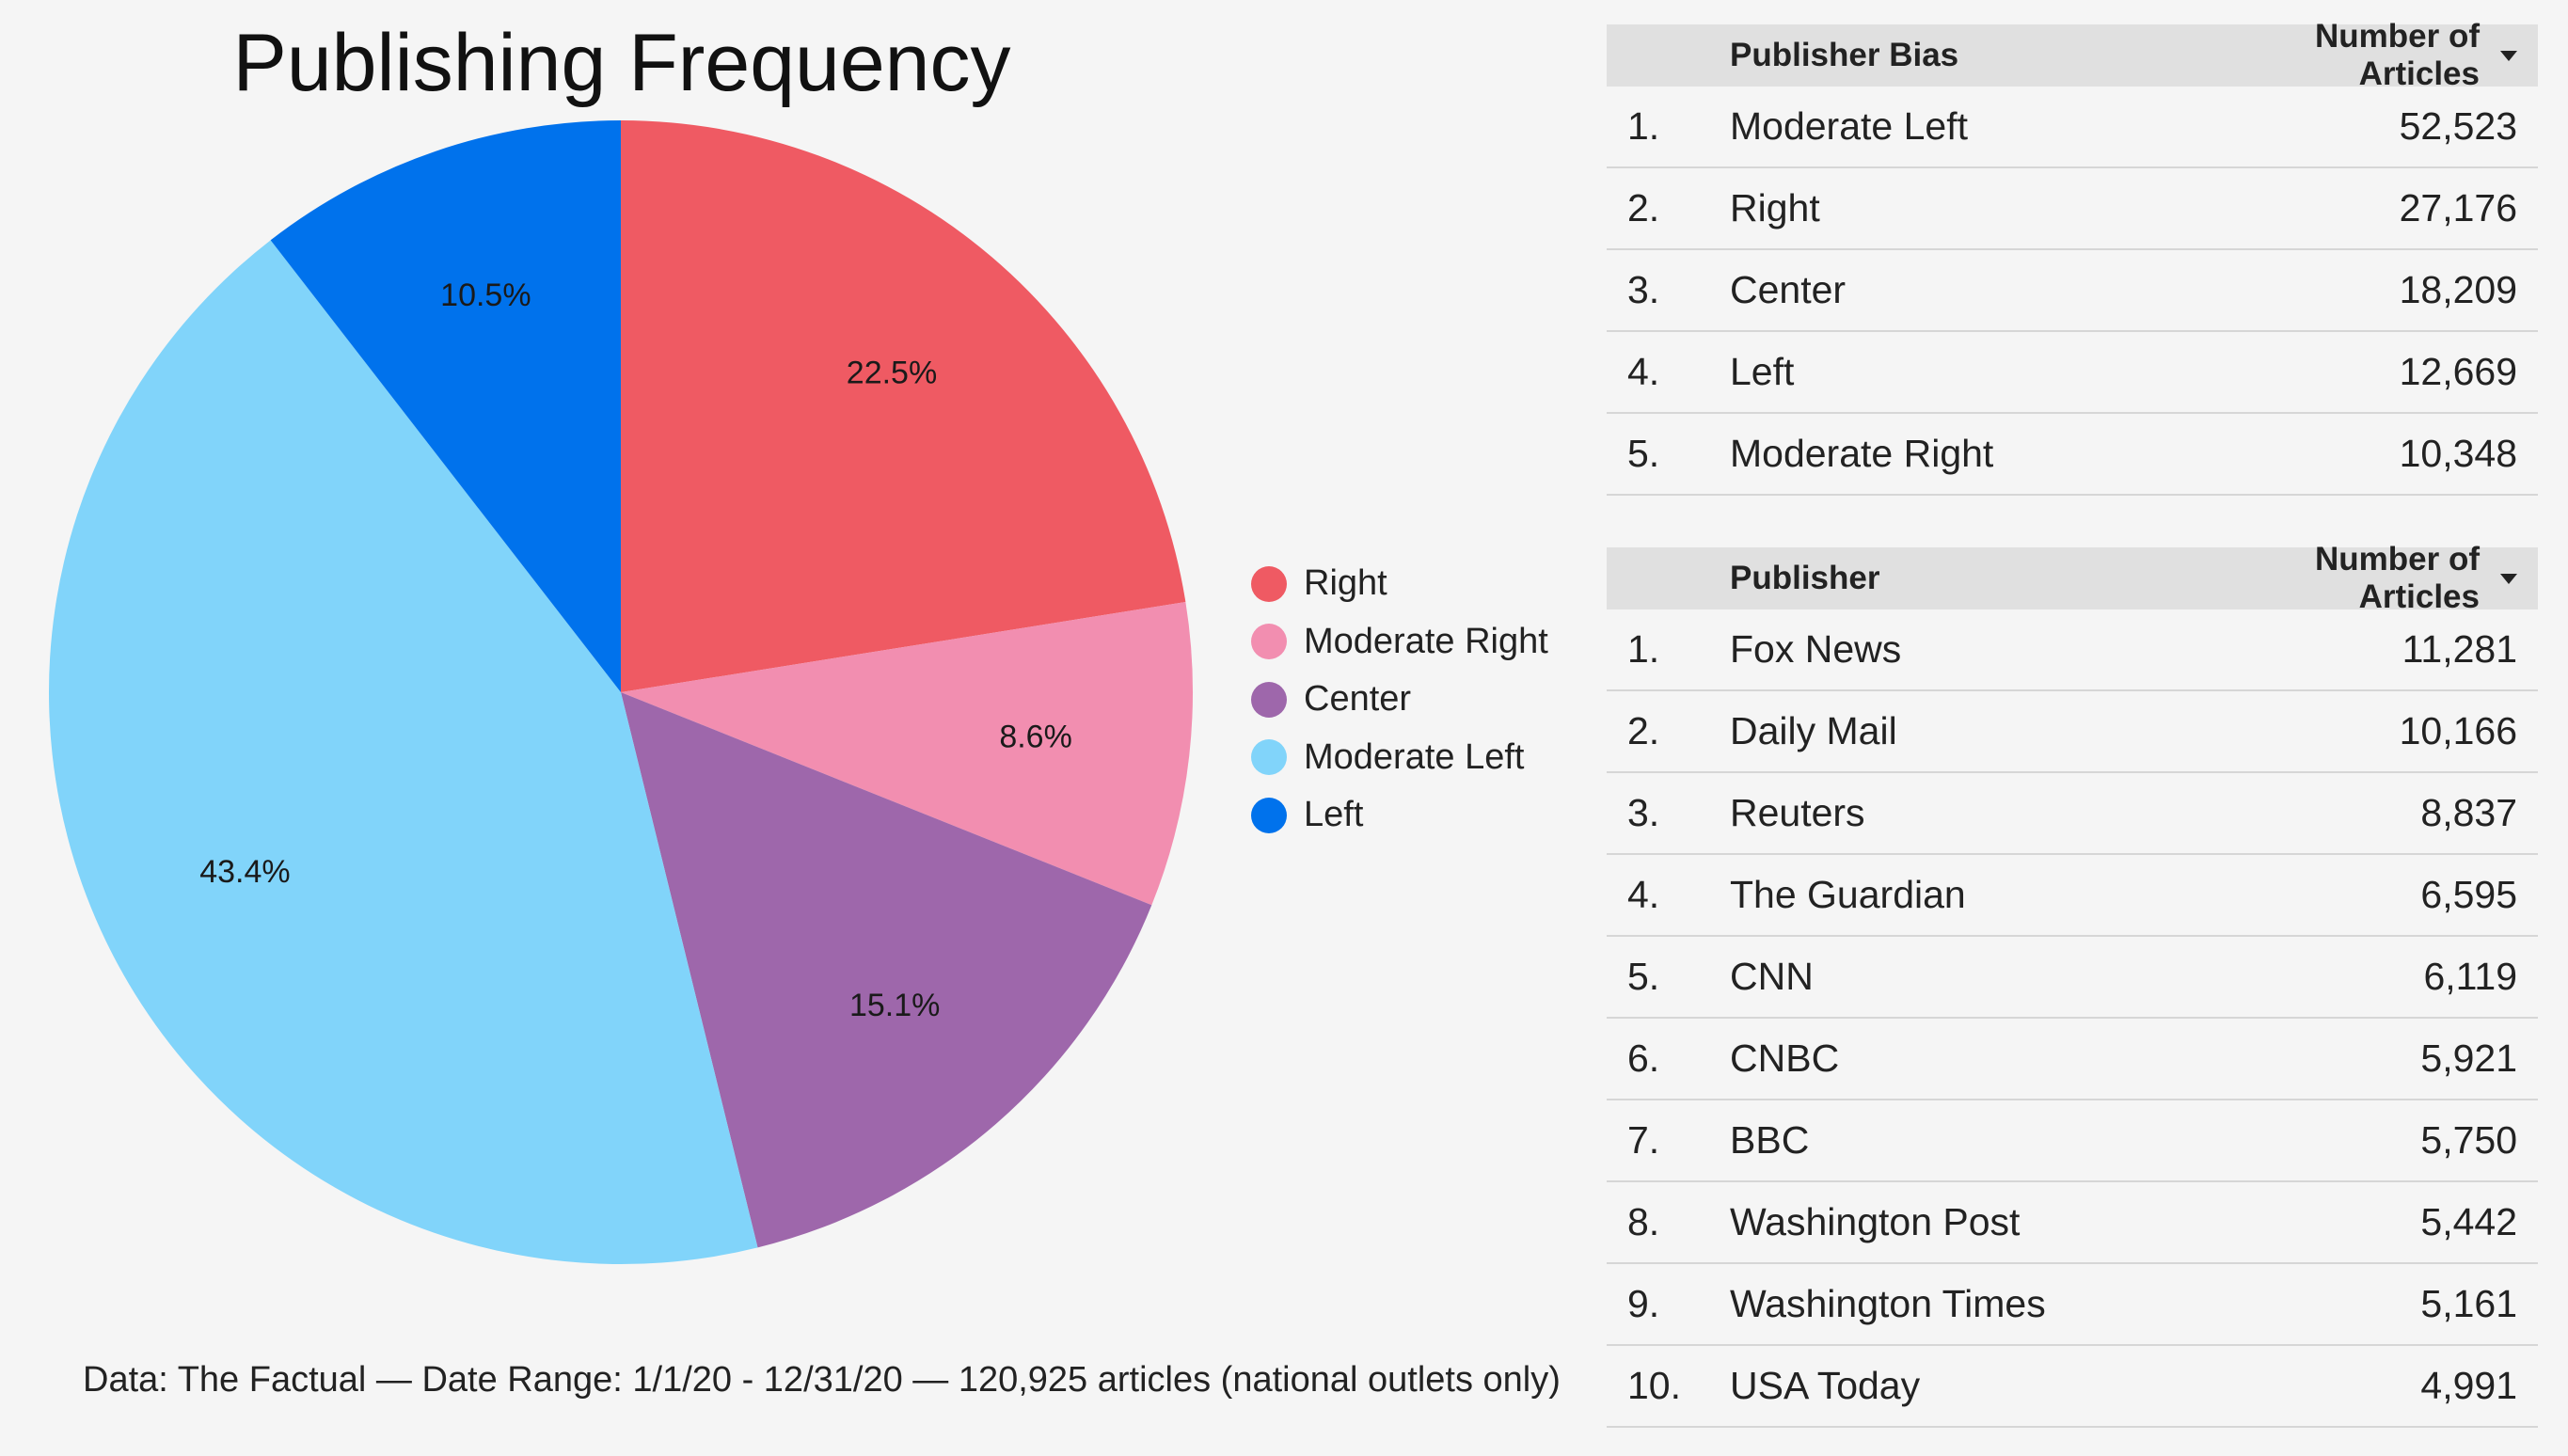  What do you see at coordinates (1643, 371) in the screenshot?
I see `cell-rank: 4.` at bounding box center [1643, 371].